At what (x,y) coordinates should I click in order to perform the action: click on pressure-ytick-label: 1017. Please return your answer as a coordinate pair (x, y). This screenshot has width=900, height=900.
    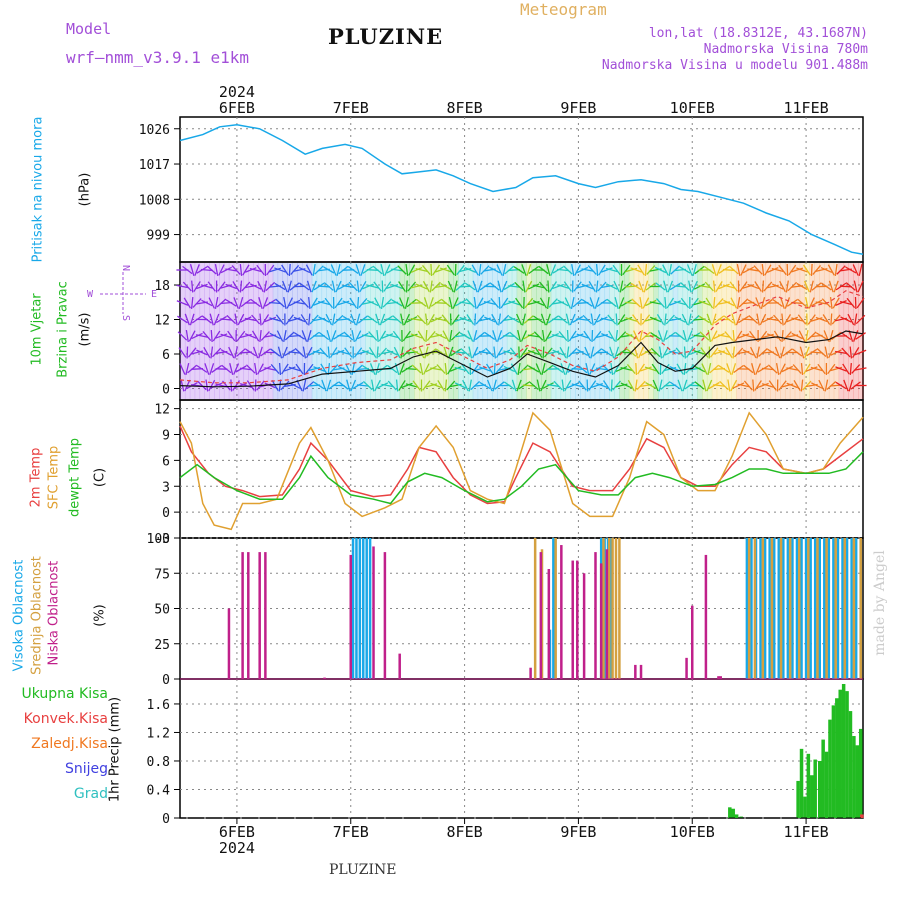
    Looking at the image, I should click on (154, 165).